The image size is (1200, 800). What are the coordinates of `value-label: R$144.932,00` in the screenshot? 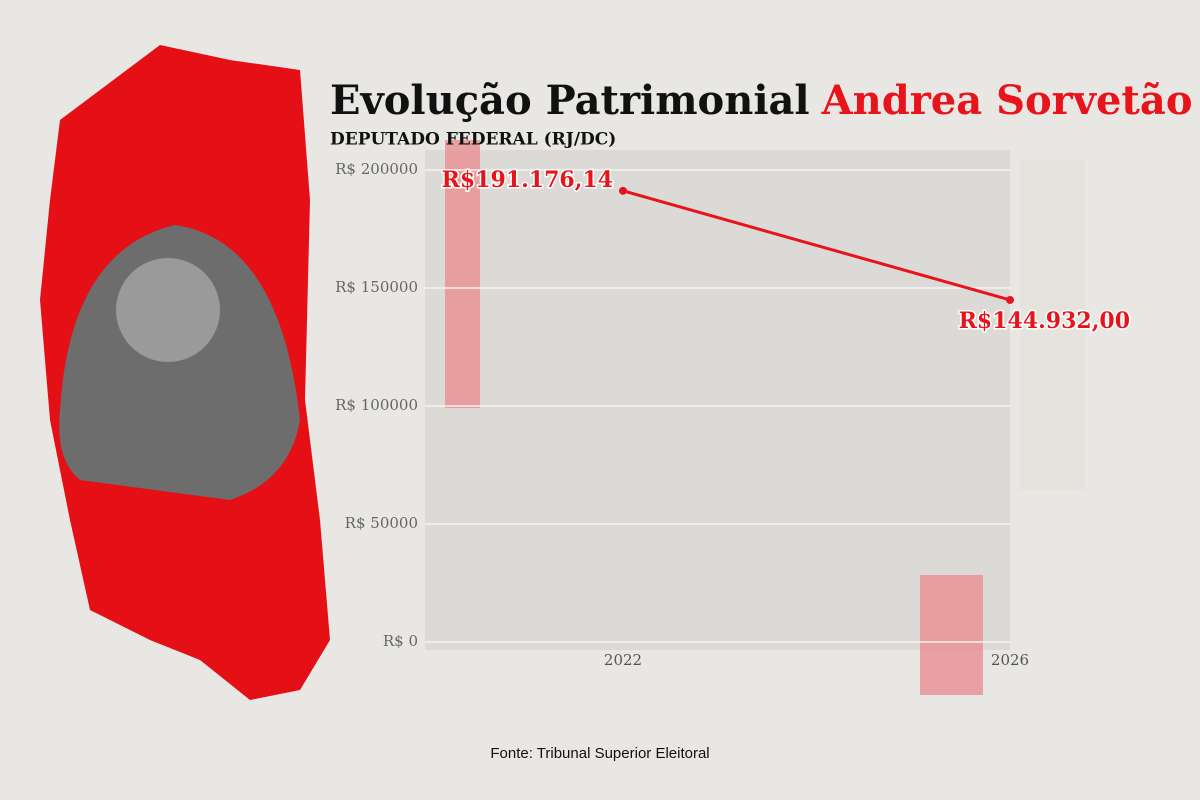 It's located at (1044, 321).